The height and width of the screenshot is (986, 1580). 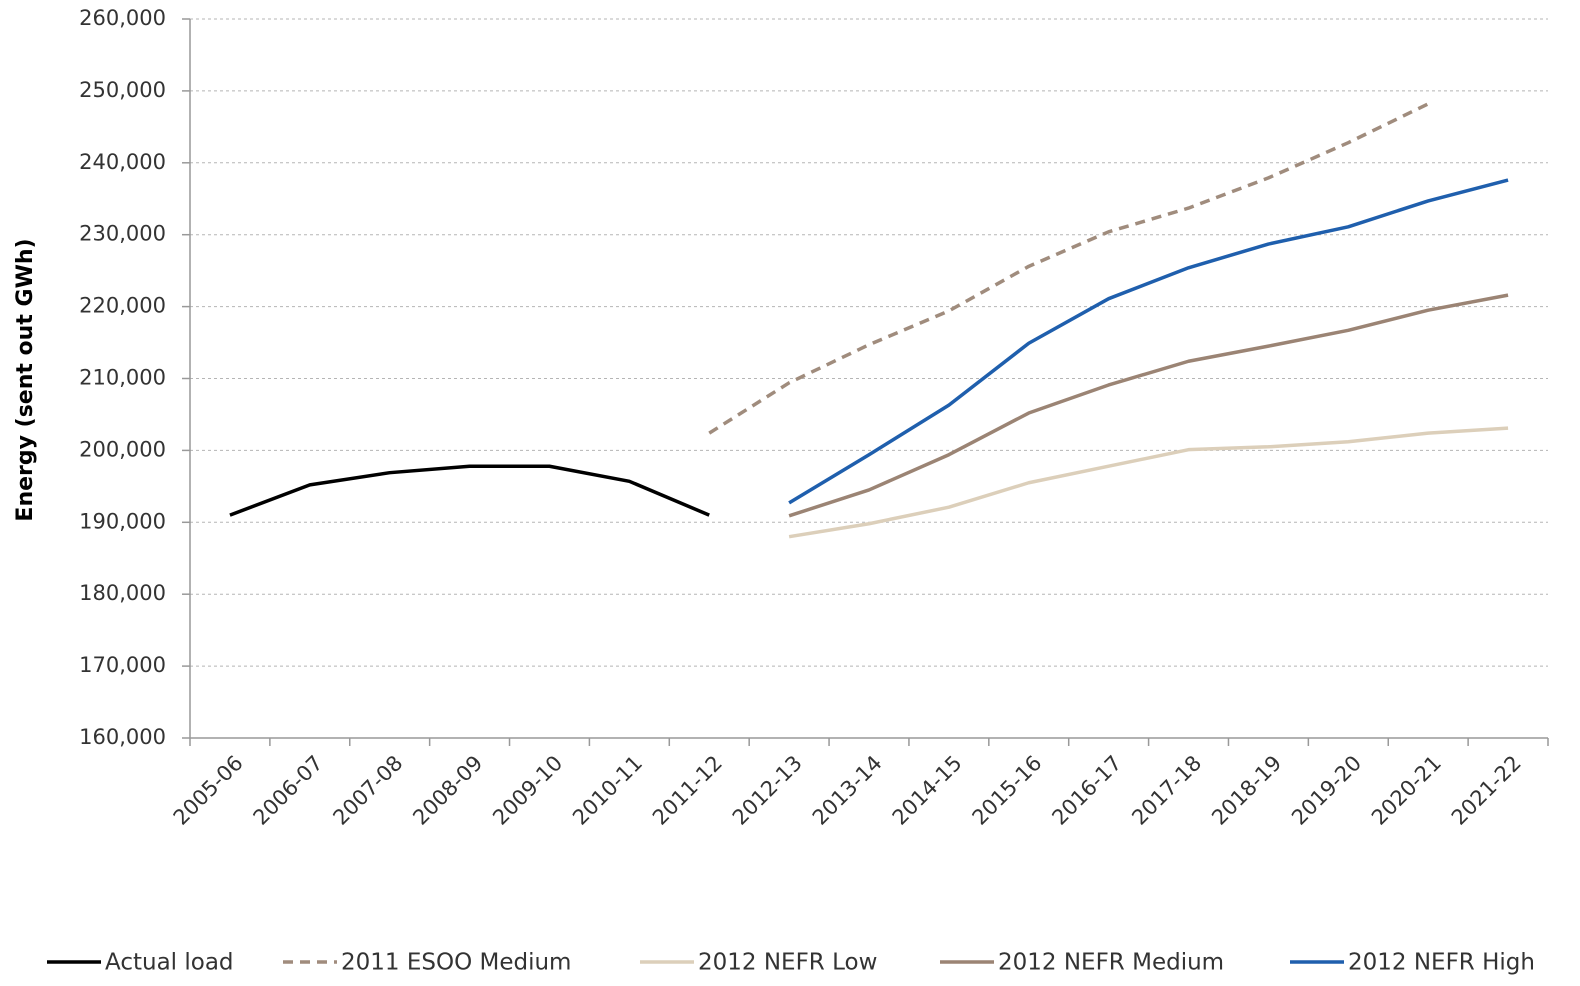 I want to click on legend-label: 2011 ESOO Medium, so click(x=456, y=963).